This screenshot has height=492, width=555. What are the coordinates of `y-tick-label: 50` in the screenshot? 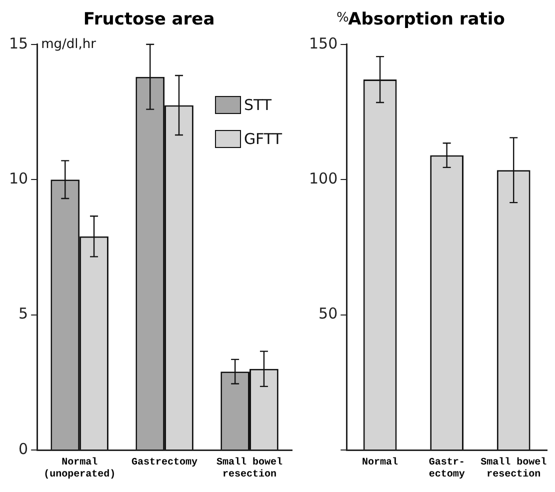 It's located at (328, 313).